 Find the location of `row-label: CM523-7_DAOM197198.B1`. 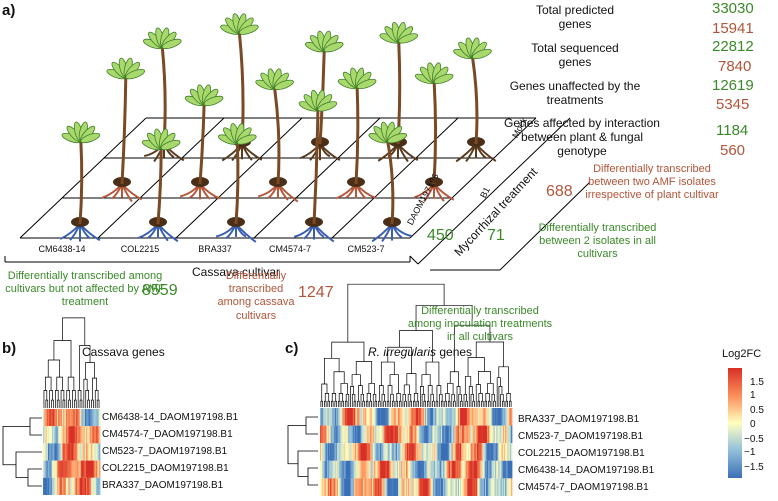

row-label: CM523-7_DAOM197198.B1 is located at coordinates (581, 436).